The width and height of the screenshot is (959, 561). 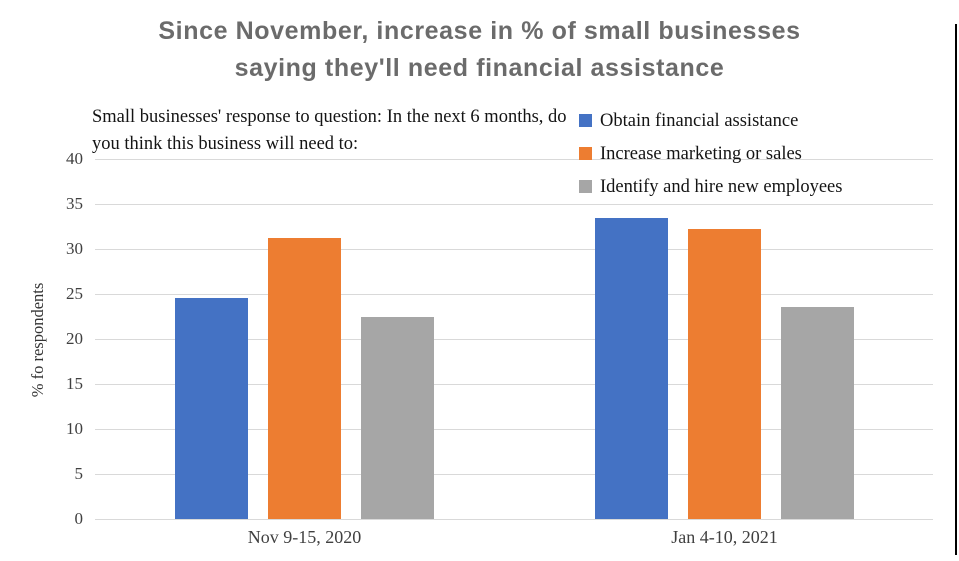 What do you see at coordinates (585, 120) in the screenshot?
I see `legend-swatch-blue-icon` at bounding box center [585, 120].